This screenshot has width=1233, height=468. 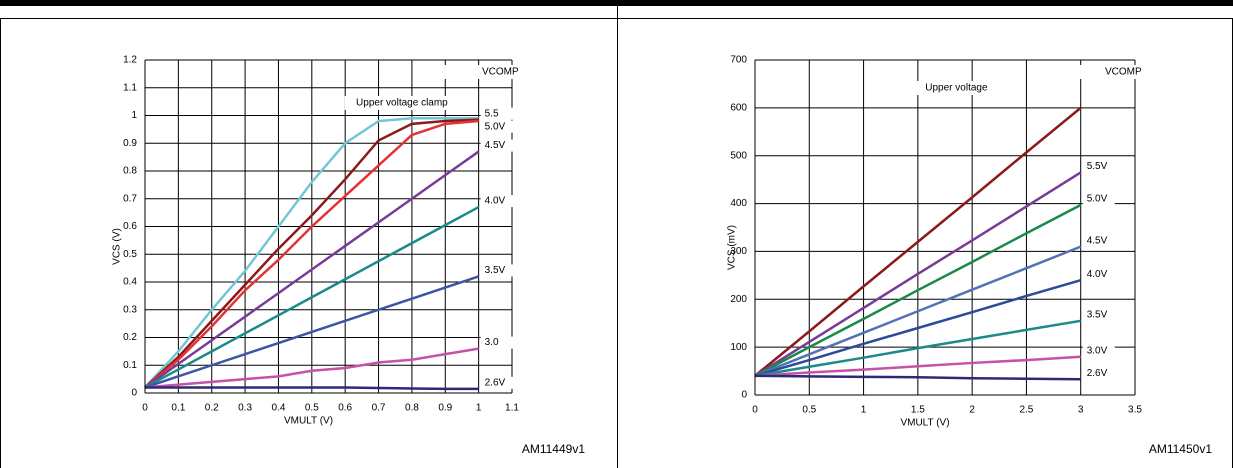 I want to click on y-axis-label: VCS (mV), so click(x=732, y=247).